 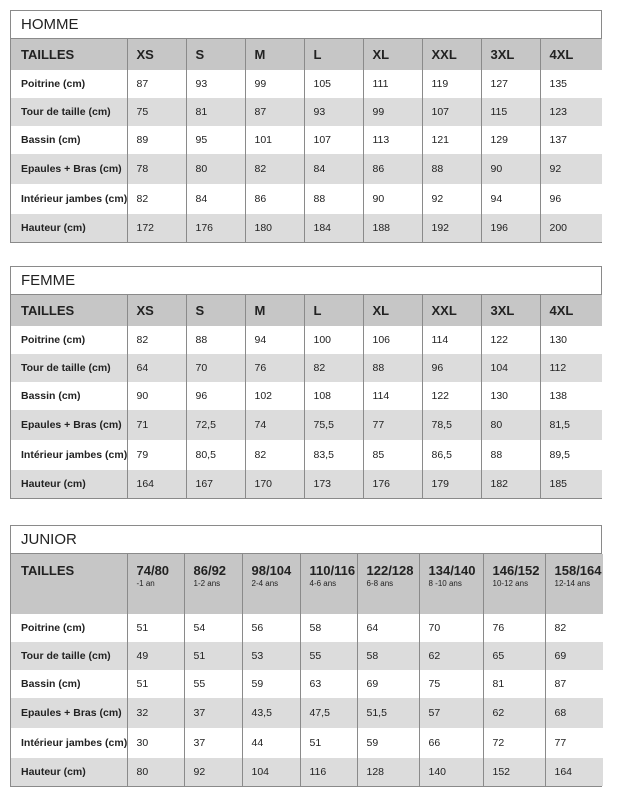 I want to click on table-row: Hauteur (cm) 172 176 180 184 188 192 196 200, so click(x=306, y=228).